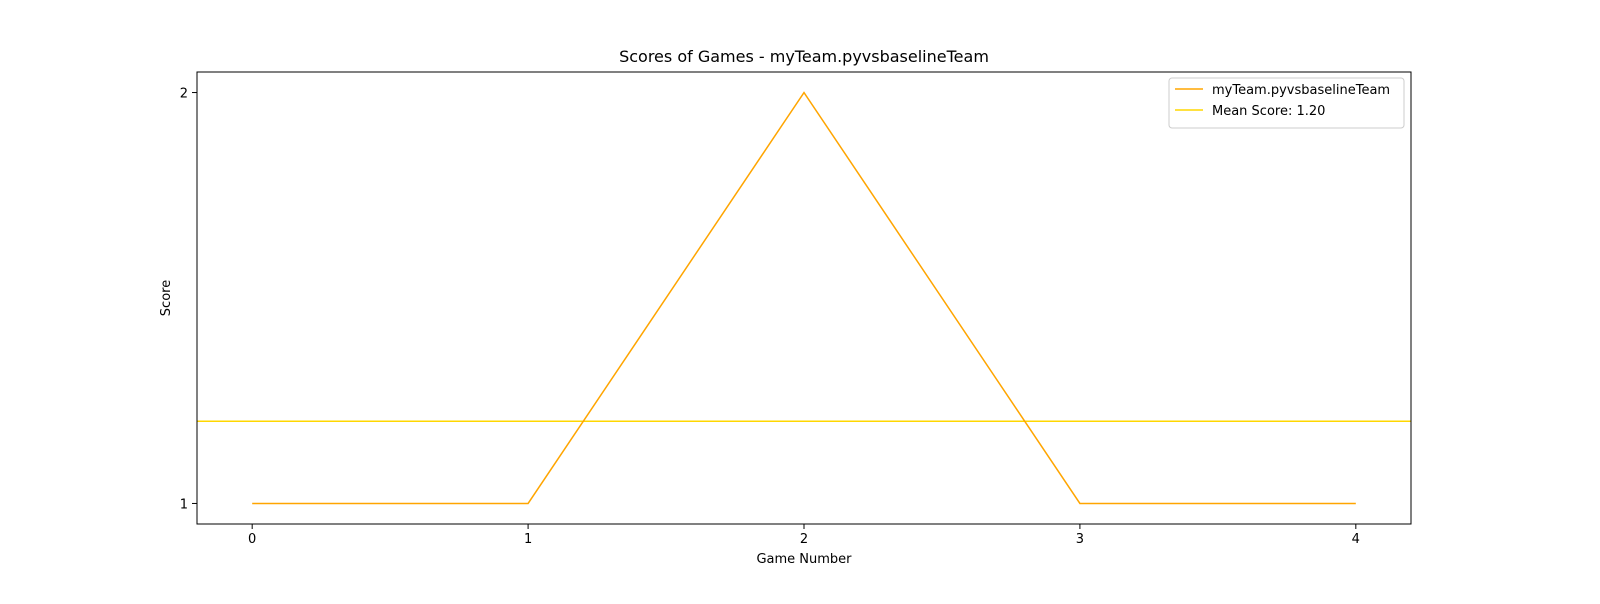  I want to click on legend-box, so click(1286, 103).